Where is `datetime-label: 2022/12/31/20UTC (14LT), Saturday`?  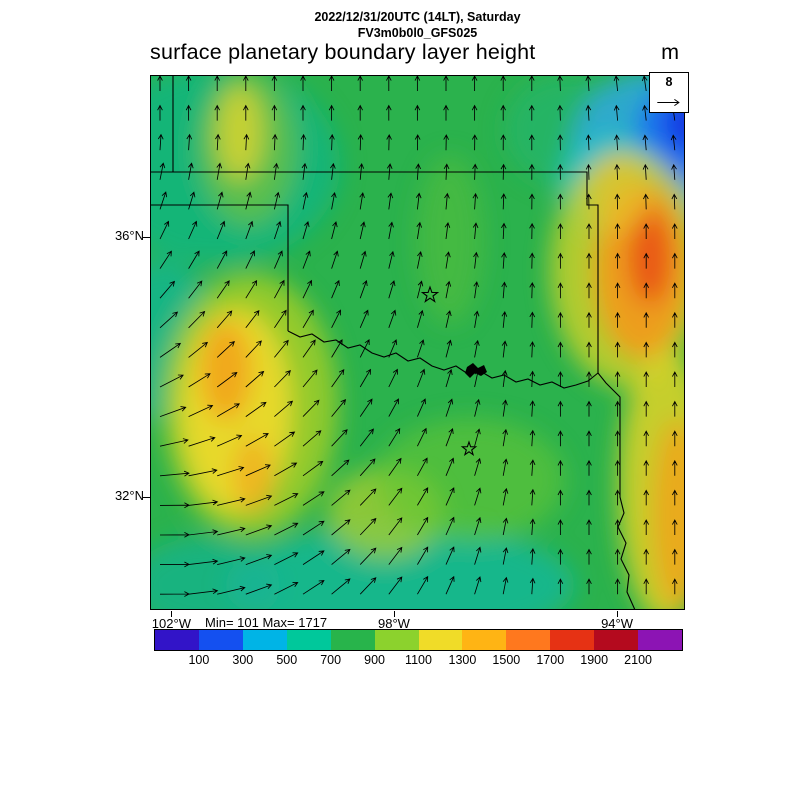
datetime-label: 2022/12/31/20UTC (14LT), Saturday is located at coordinates (417, 17).